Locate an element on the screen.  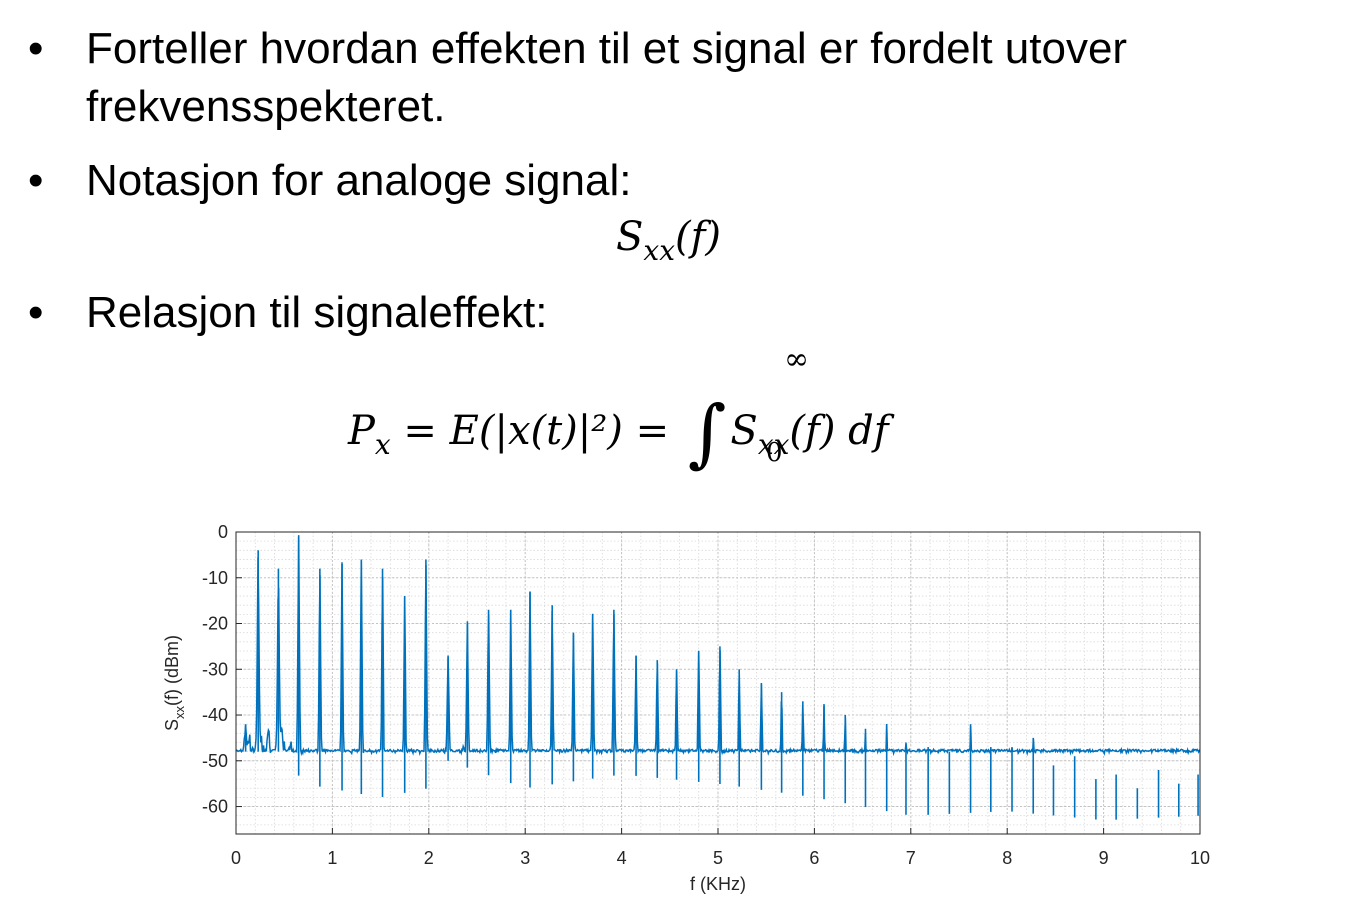
integral-upper-limit: ∞ is located at coordinates (796, 359).